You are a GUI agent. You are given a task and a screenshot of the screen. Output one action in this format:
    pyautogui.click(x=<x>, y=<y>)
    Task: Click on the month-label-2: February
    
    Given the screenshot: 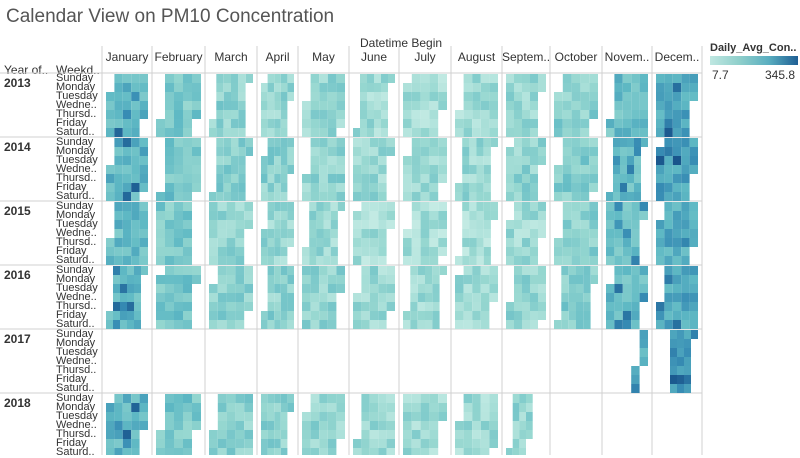 What is the action you would take?
    pyautogui.click(x=178, y=57)
    